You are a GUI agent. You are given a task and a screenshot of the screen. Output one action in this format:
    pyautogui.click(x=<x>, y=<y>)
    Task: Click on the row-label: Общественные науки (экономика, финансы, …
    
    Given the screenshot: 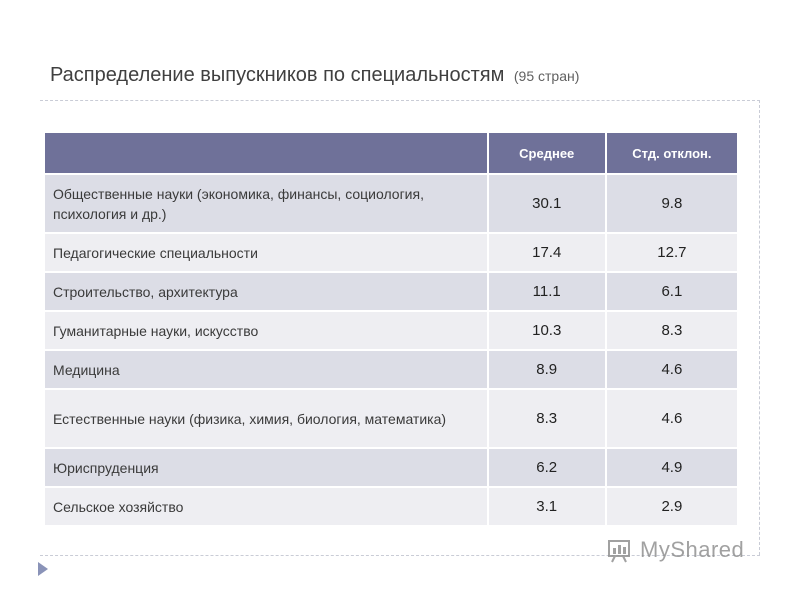 What is the action you would take?
    pyautogui.click(x=266, y=203)
    